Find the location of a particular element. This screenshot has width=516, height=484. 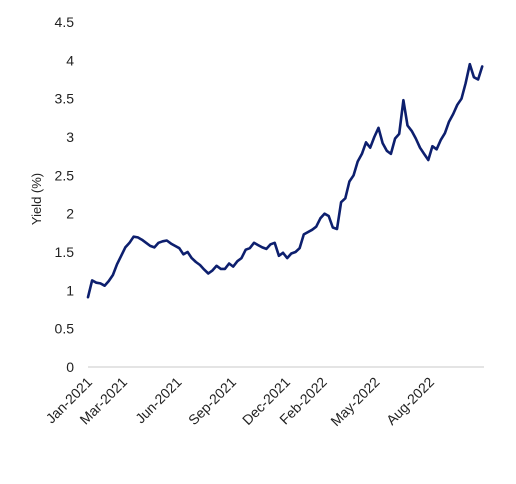

y-tick-label: 4.5 is located at coordinates (65, 22).